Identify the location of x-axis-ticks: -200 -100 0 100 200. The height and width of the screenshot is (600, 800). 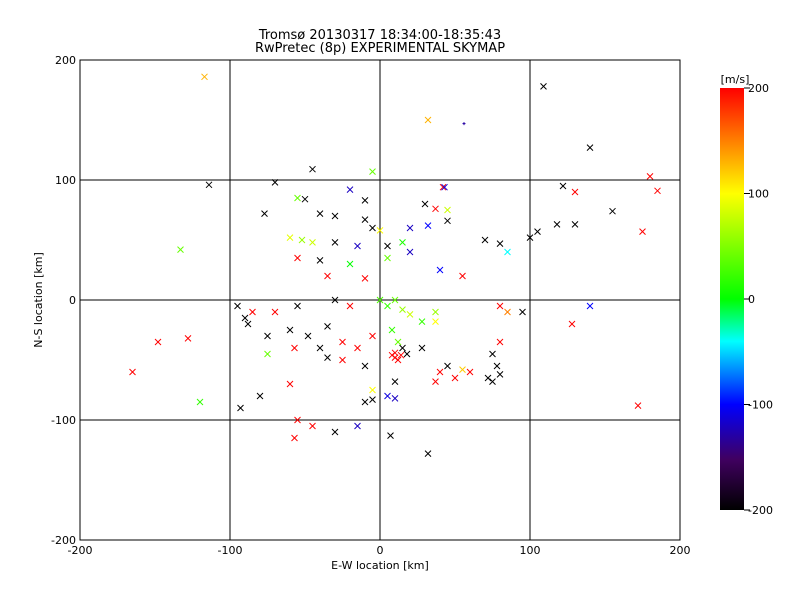
(379, 550).